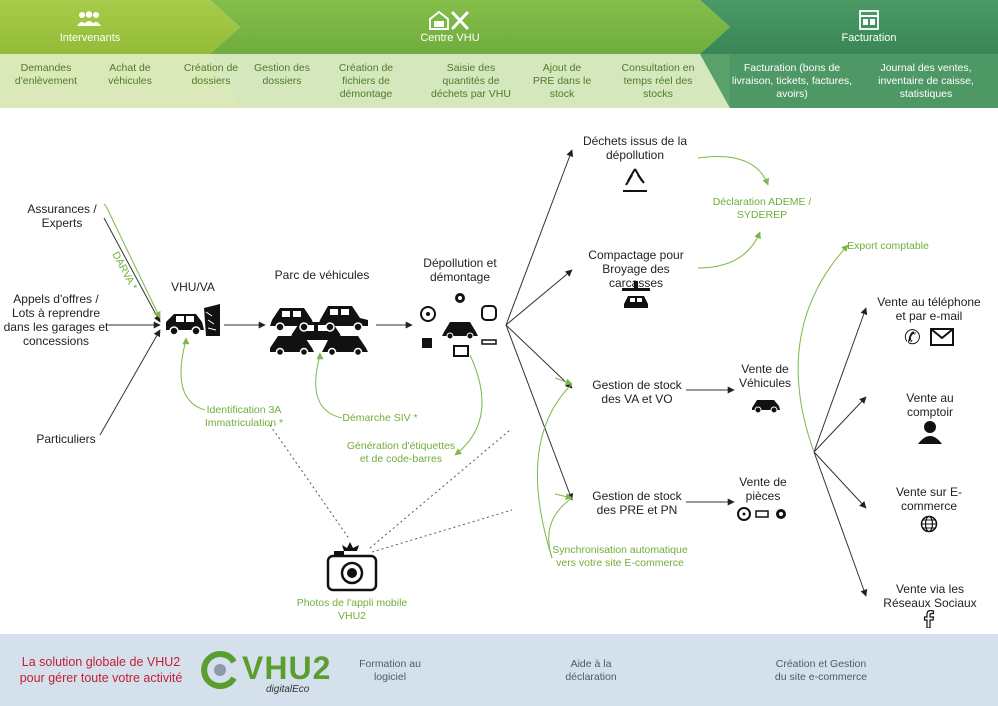  I want to click on channel-reseaux-sociaux: Vente via les Réseaux Sociaux, so click(930, 596).